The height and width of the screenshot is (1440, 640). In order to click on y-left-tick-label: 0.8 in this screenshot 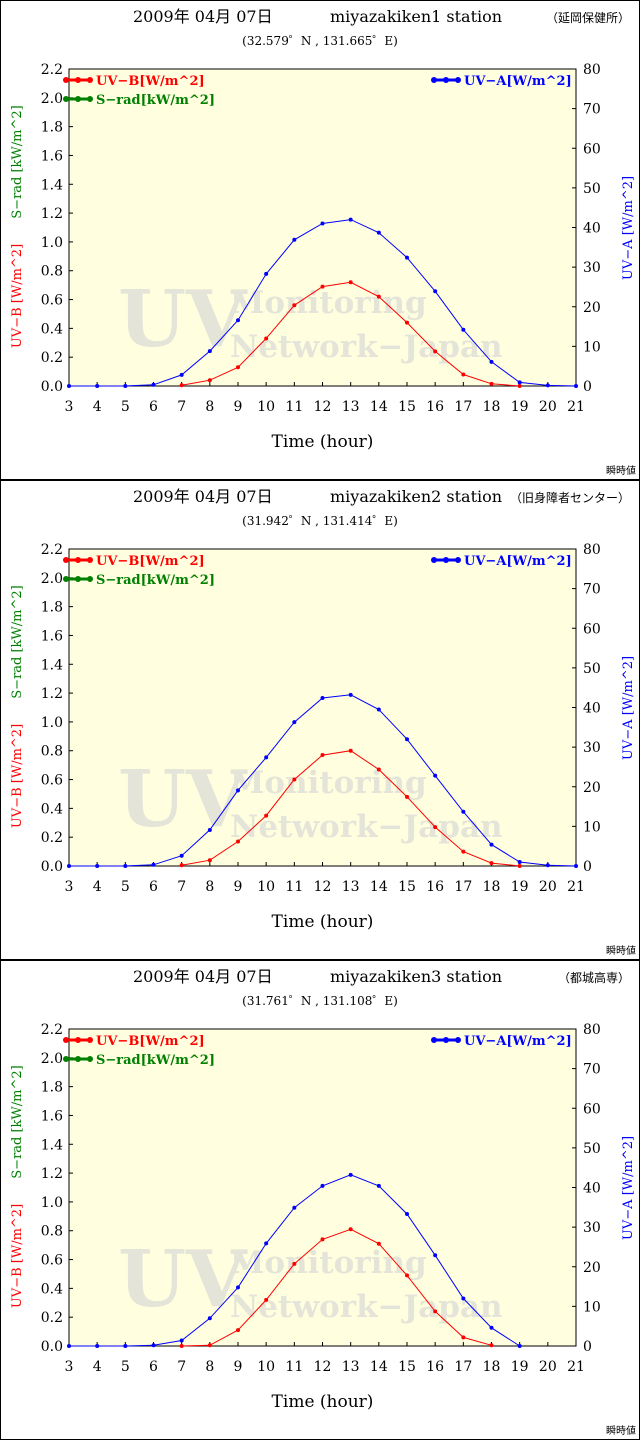, I will do `click(52, 272)`.